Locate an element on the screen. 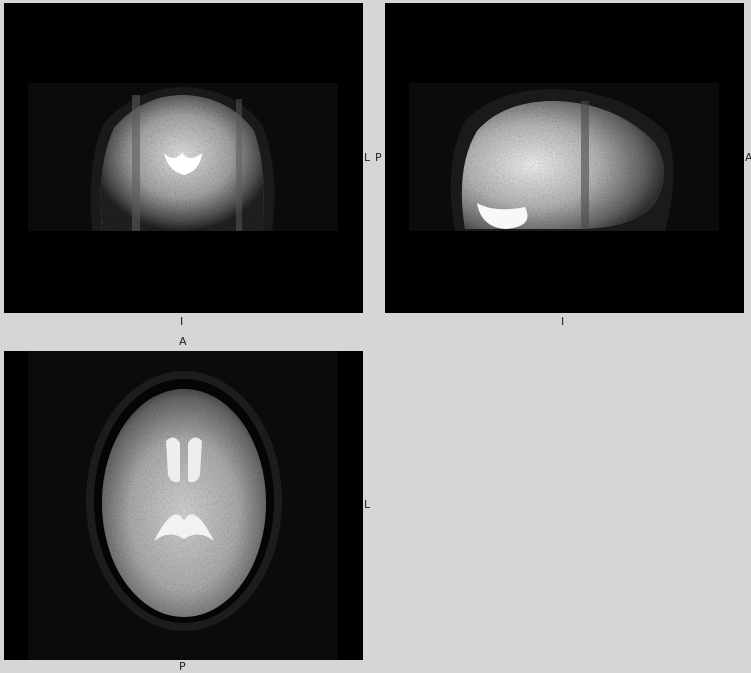 This screenshot has height=673, width=751. coronal-label-right: L is located at coordinates (367, 157).